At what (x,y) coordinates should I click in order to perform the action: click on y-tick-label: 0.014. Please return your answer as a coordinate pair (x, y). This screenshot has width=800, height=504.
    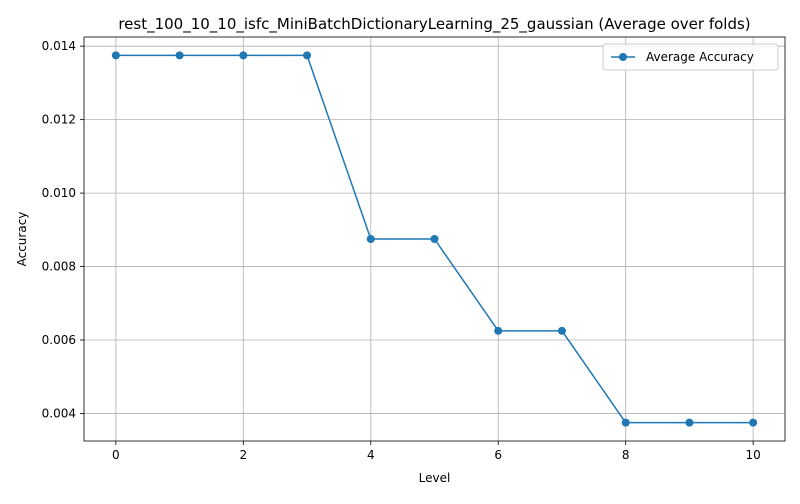
    Looking at the image, I should click on (59, 46).